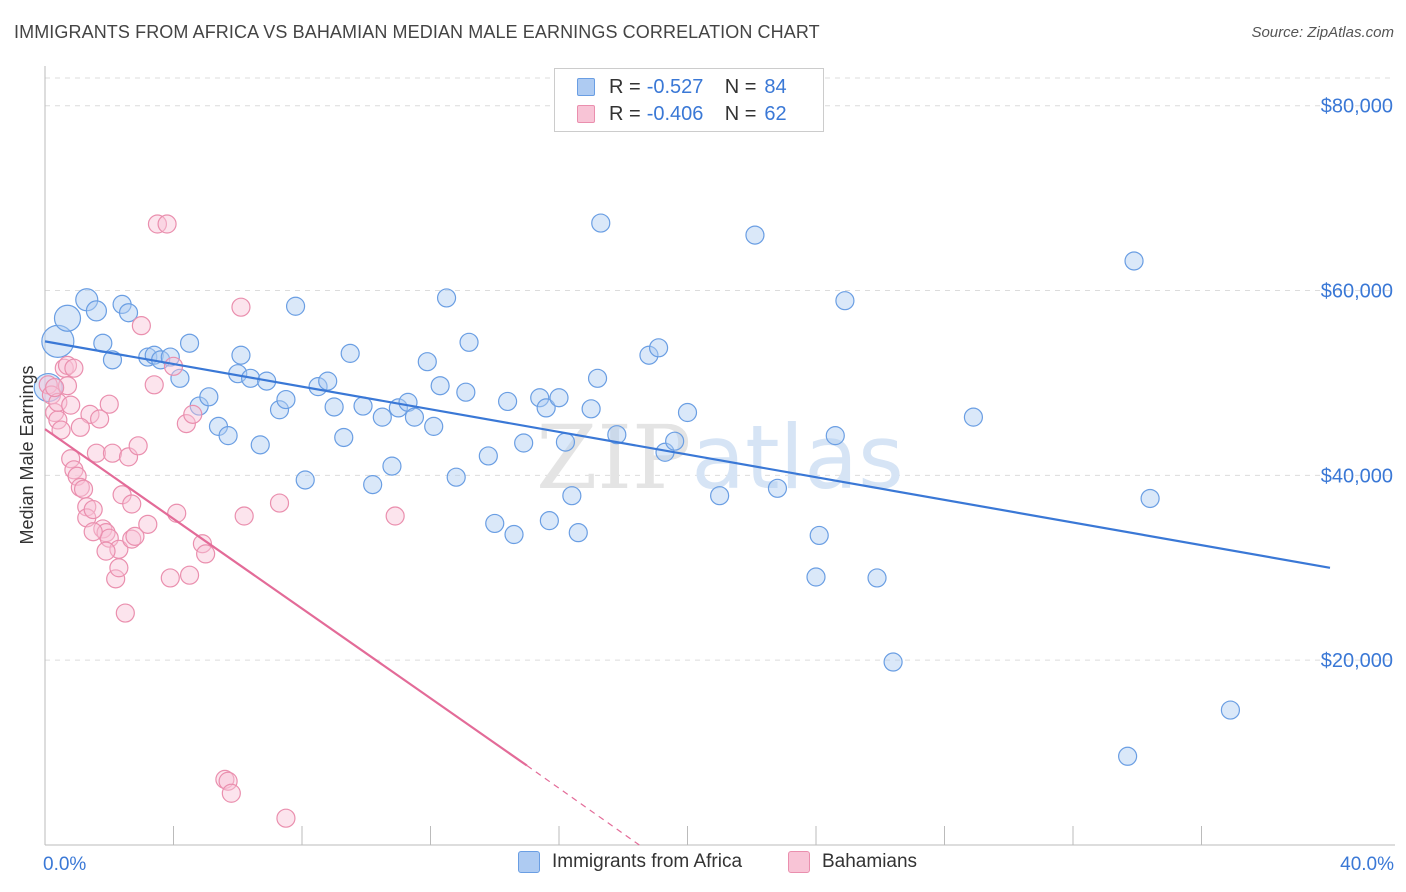  Describe the element at coordinates (625, 86) in the screenshot. I see `r-label: R =` at that location.